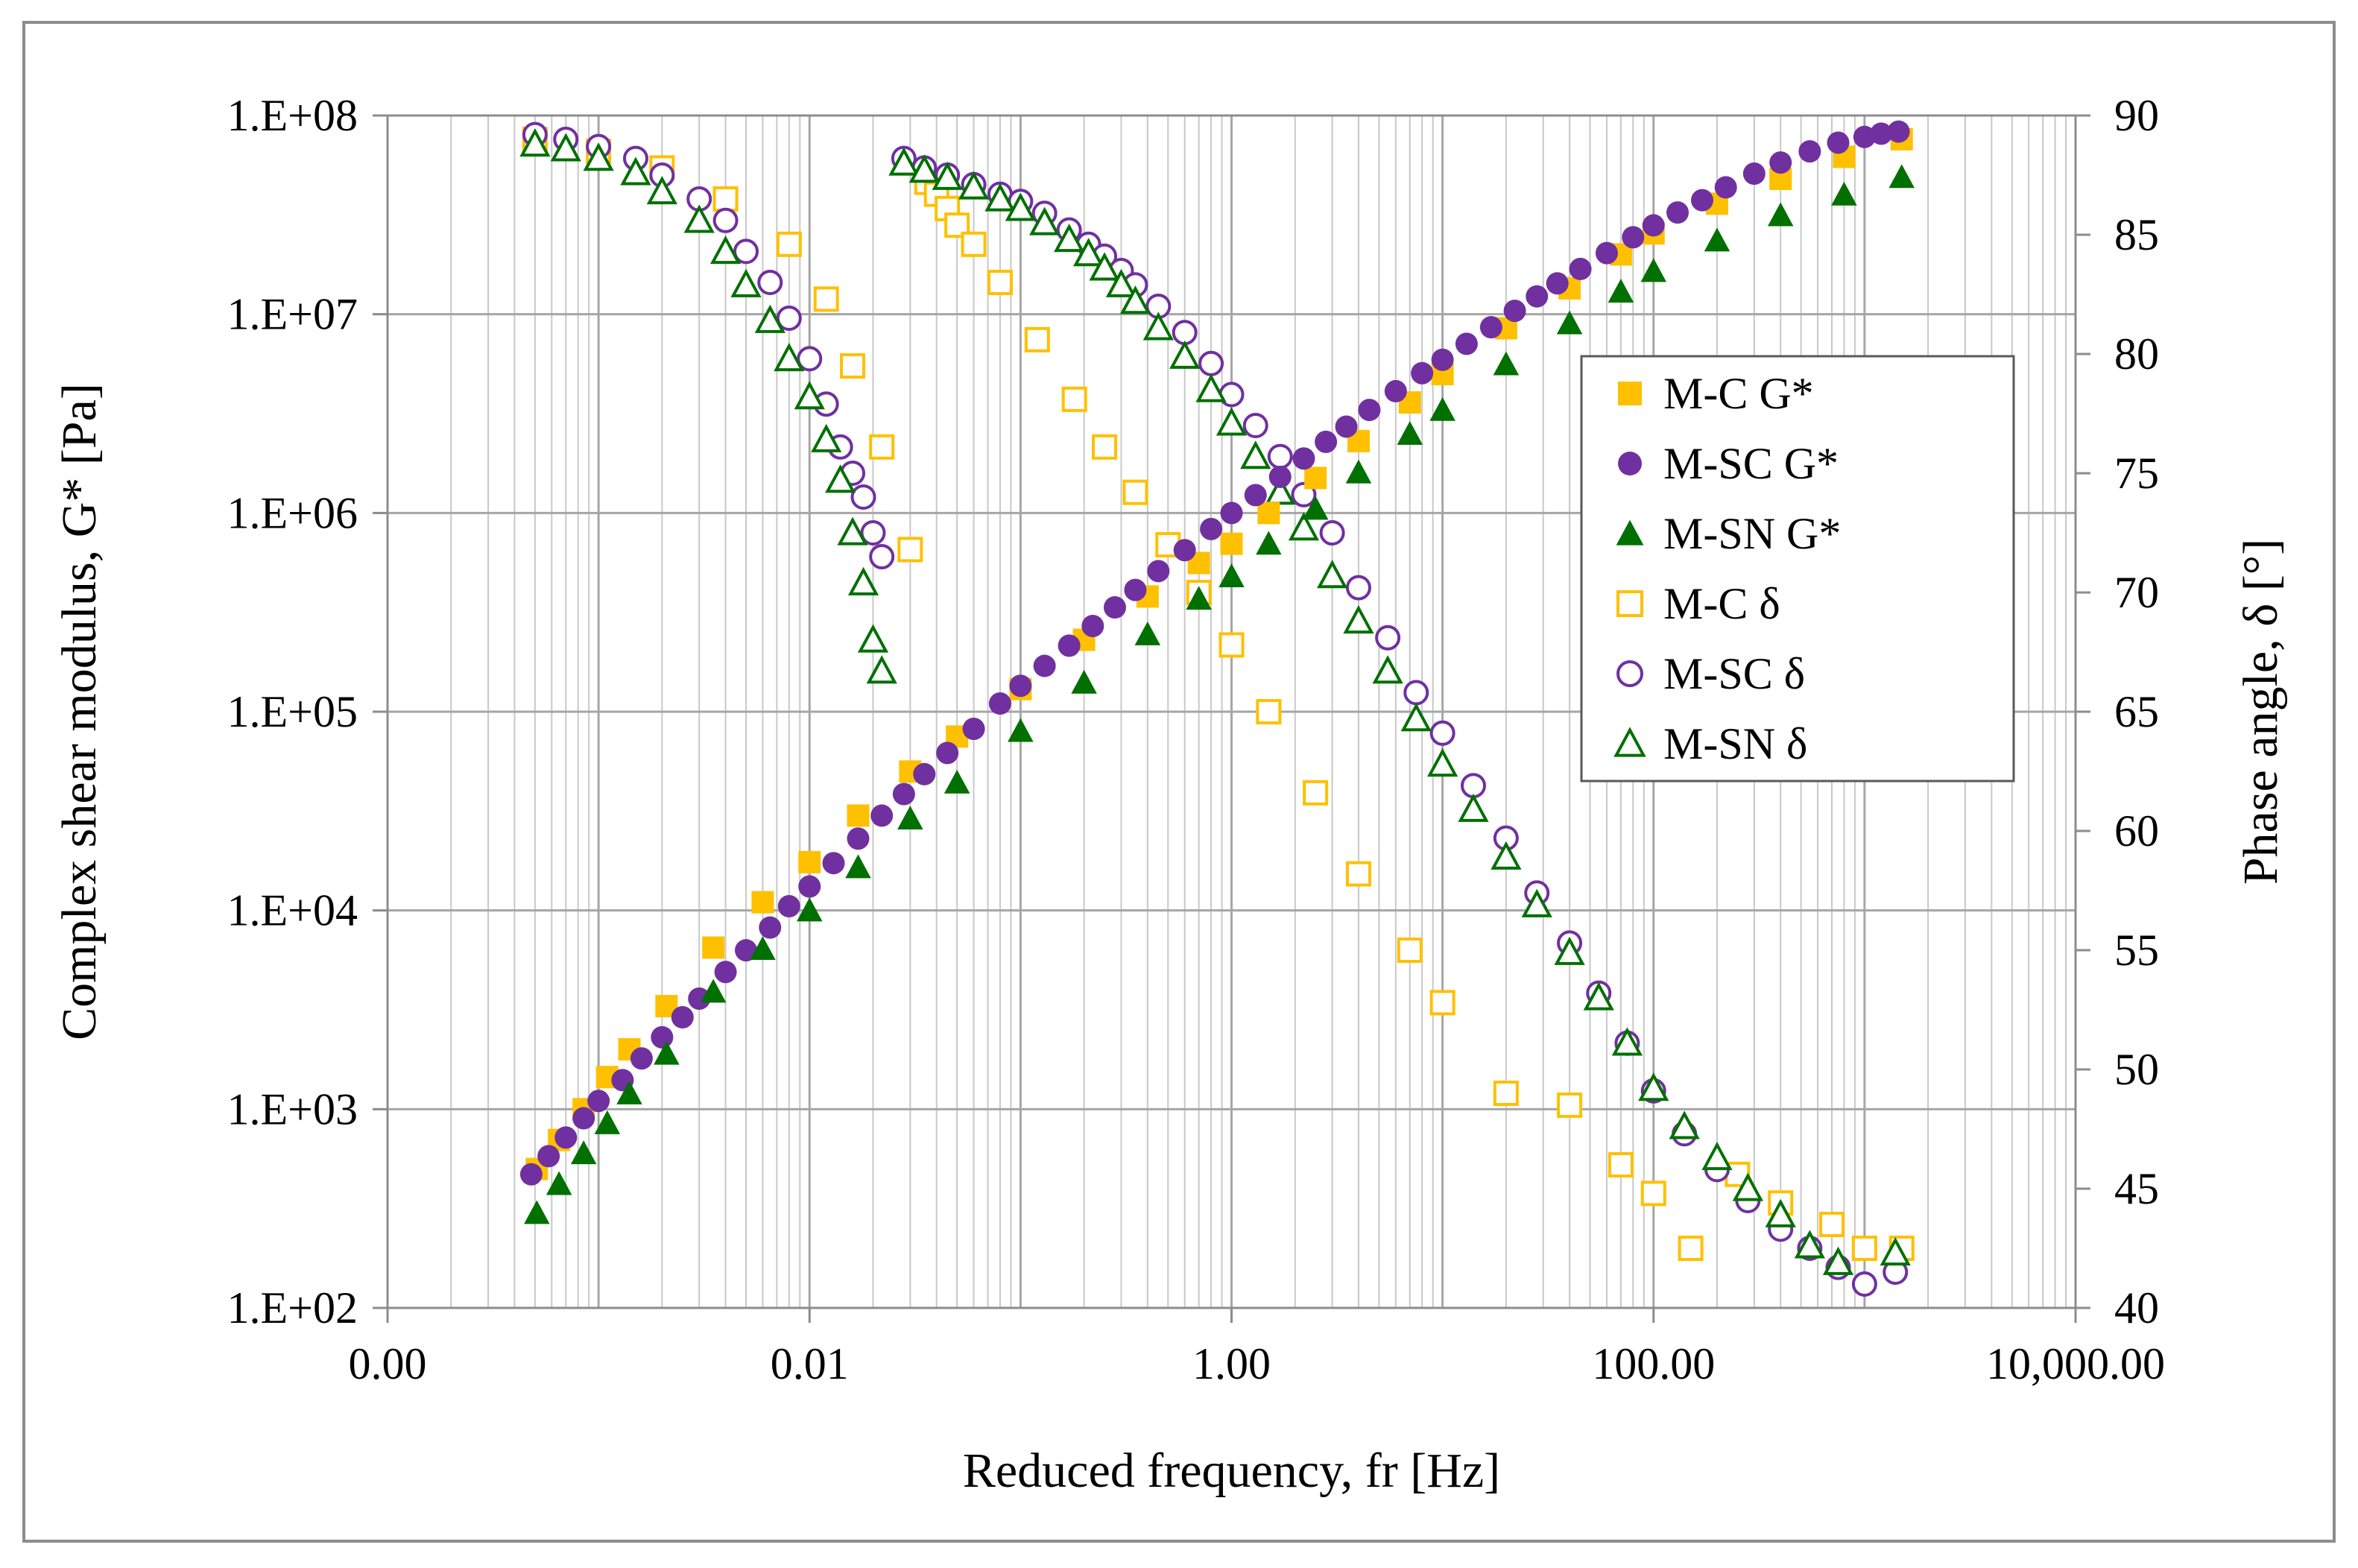 This screenshot has height=1568, width=2358. Describe the element at coordinates (1630, 532) in the screenshot. I see `legend-marker-m-sn-g-star` at that location.